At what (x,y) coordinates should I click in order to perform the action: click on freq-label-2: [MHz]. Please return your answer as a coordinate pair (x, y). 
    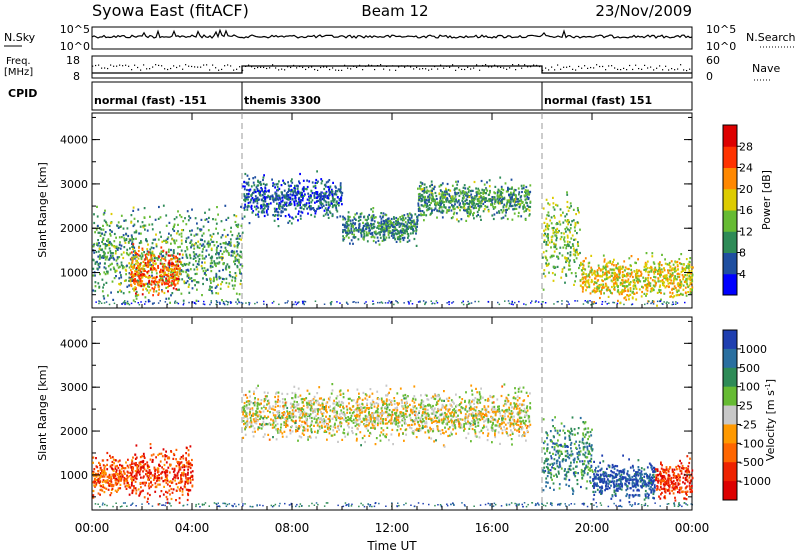
    Looking at the image, I should click on (18, 72).